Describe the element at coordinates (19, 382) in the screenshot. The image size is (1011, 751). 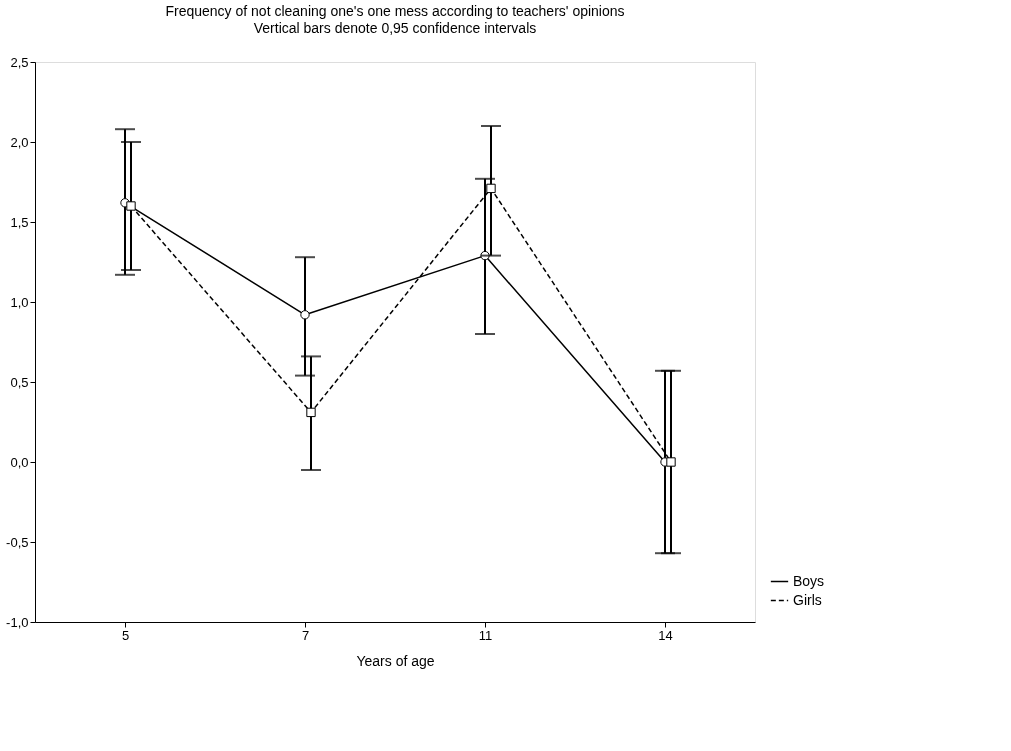
I see `y-tick-label: 0,5` at that location.